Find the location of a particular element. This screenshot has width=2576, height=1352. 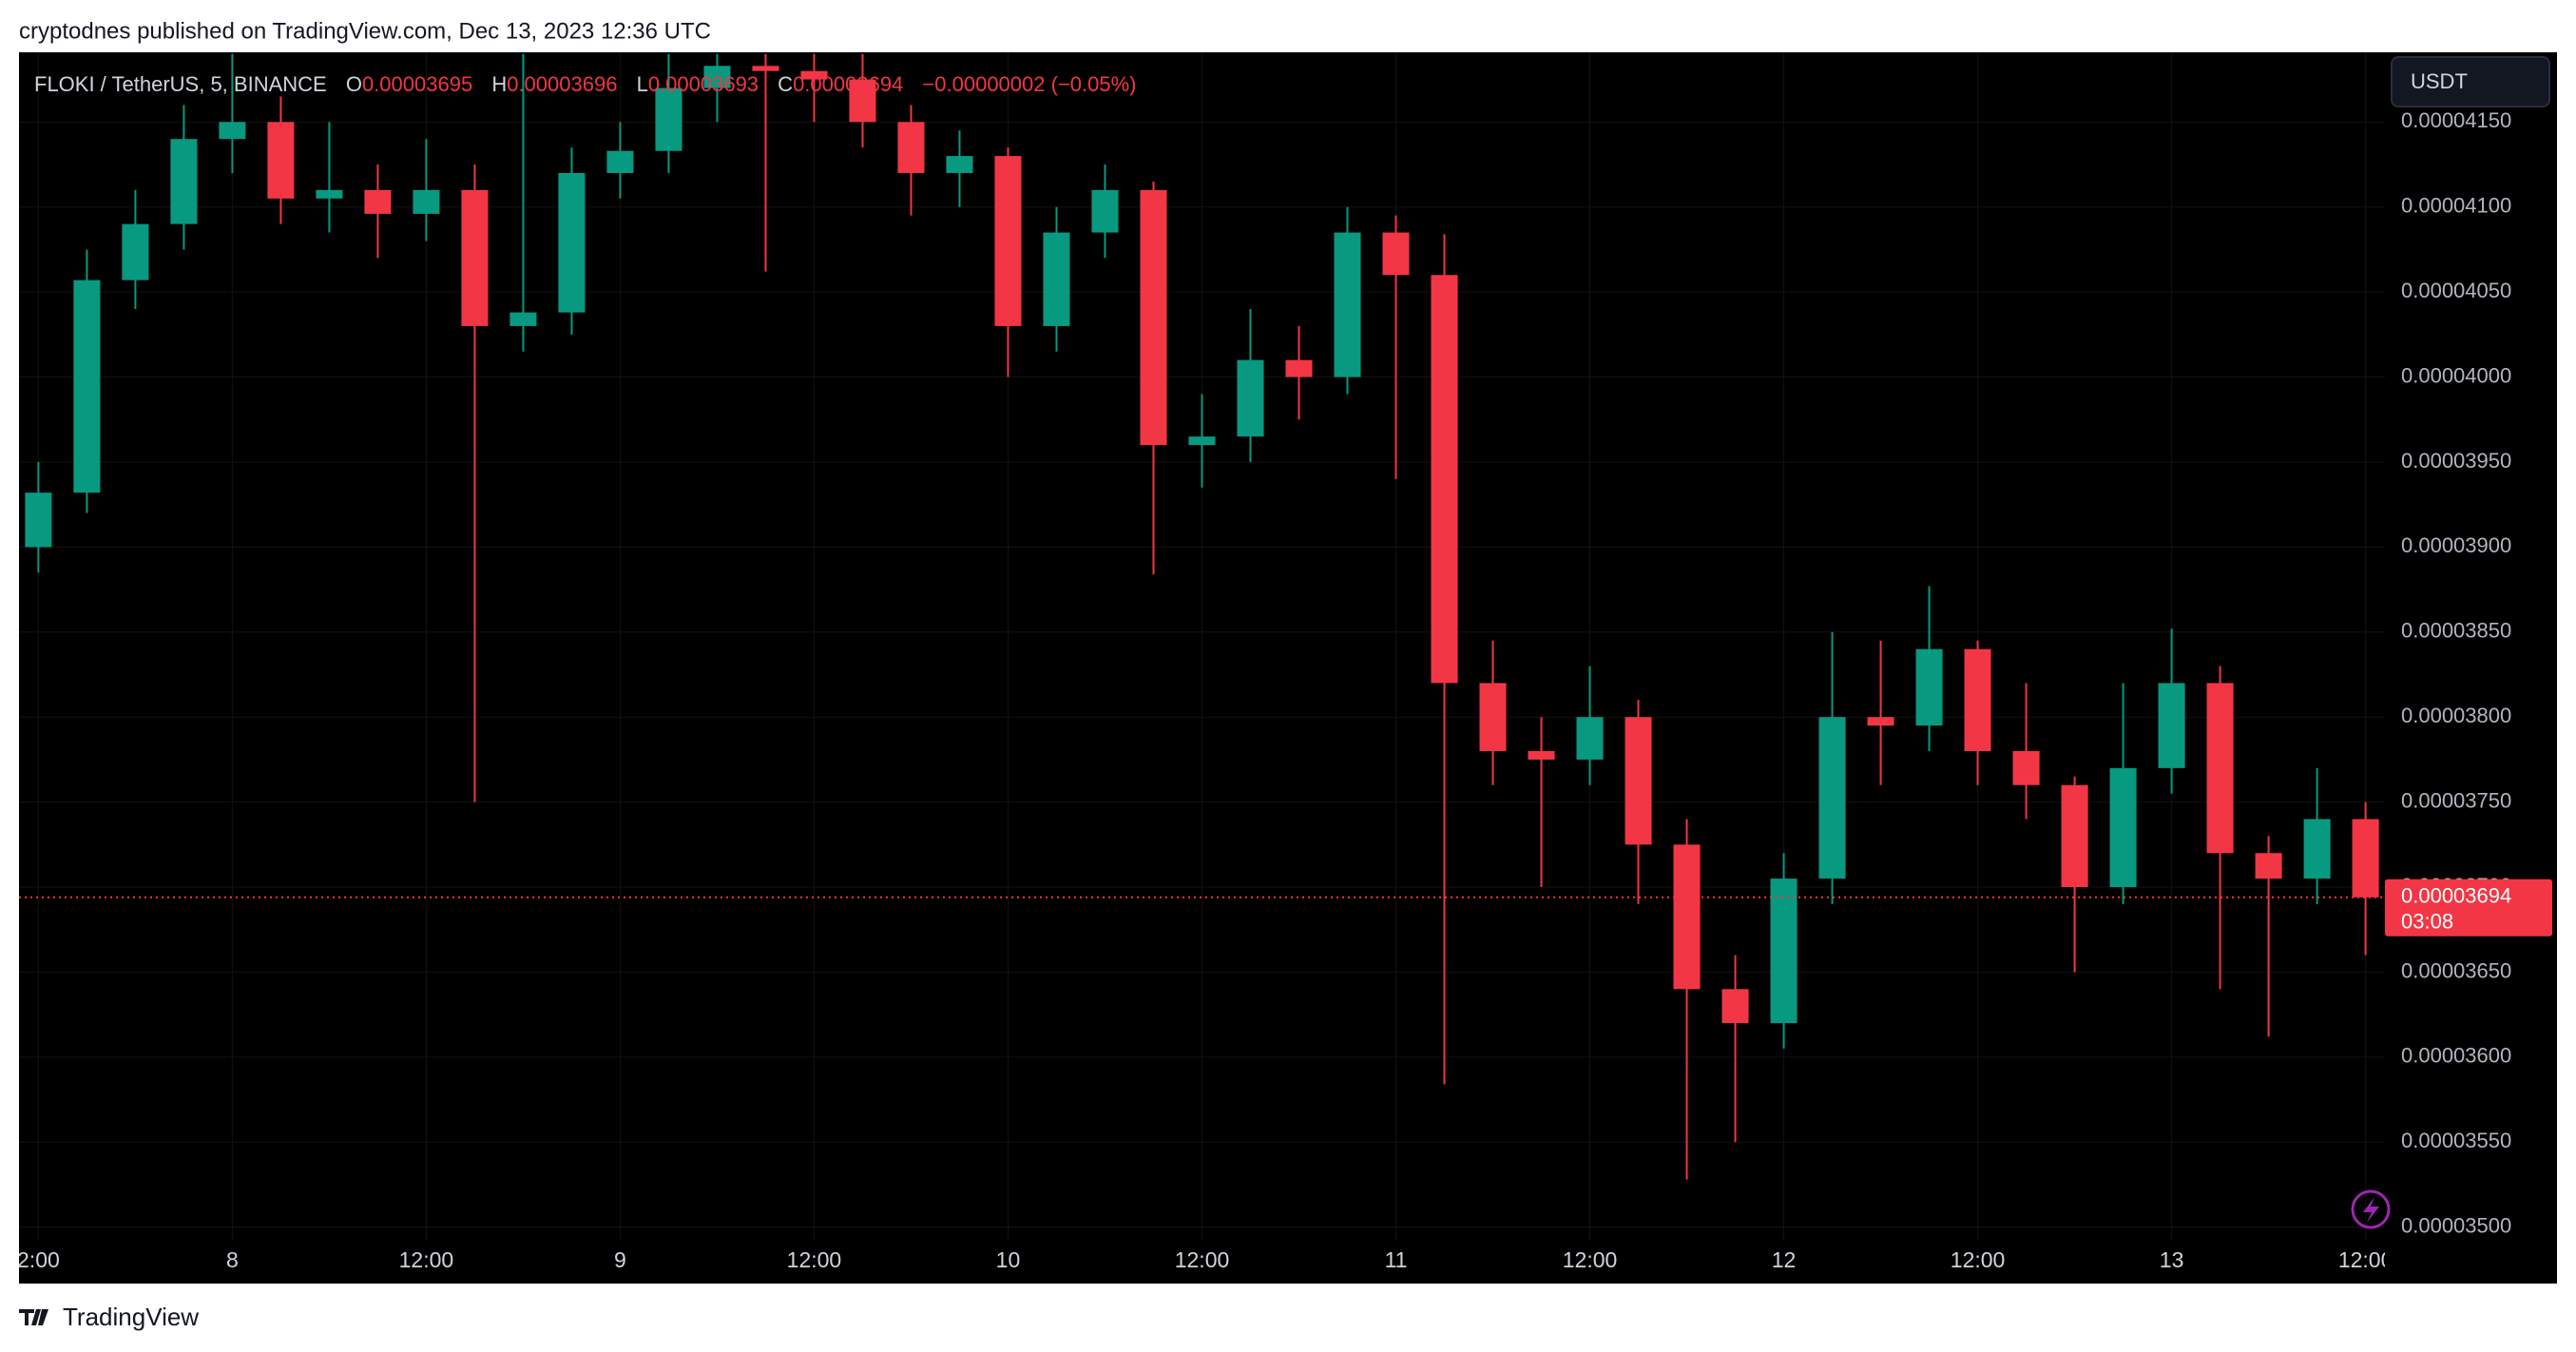

lightning-bolt is located at coordinates (2371, 1210).